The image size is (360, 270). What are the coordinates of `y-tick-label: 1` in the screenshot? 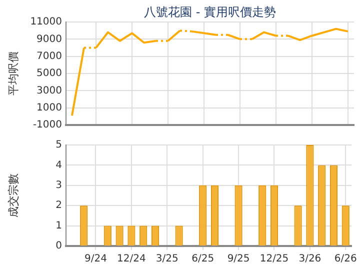 It's located at (59, 226).